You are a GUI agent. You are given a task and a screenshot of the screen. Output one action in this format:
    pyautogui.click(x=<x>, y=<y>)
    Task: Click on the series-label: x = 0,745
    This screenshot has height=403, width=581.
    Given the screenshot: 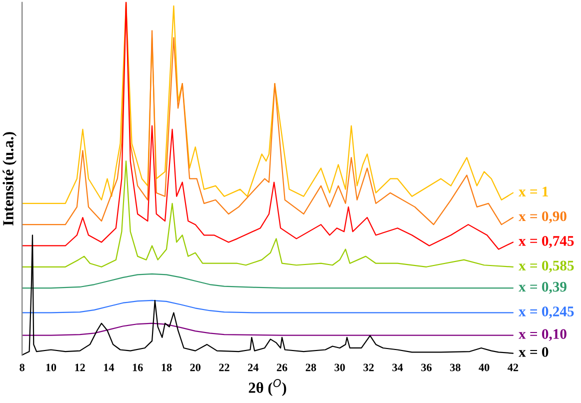 What is the action you would take?
    pyautogui.click(x=546, y=242)
    